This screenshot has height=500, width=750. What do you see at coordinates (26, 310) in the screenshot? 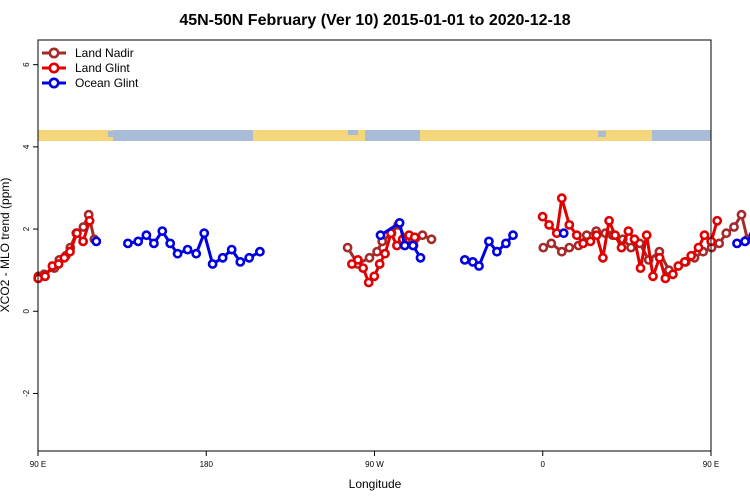
I see `y-tick-label: 0` at bounding box center [26, 310].